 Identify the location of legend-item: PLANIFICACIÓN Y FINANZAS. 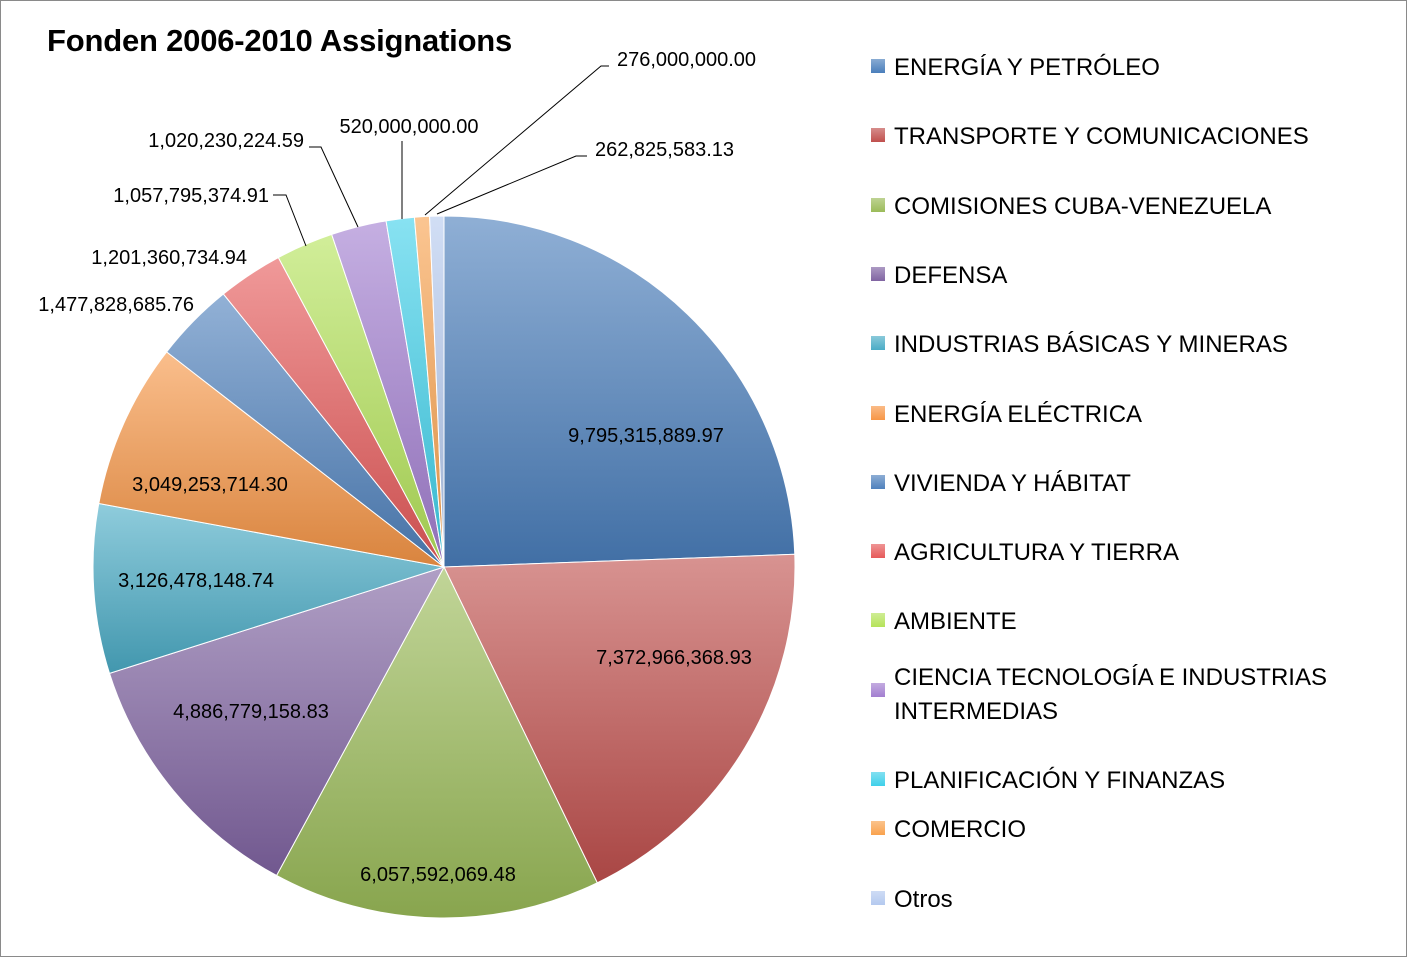
(1131, 781).